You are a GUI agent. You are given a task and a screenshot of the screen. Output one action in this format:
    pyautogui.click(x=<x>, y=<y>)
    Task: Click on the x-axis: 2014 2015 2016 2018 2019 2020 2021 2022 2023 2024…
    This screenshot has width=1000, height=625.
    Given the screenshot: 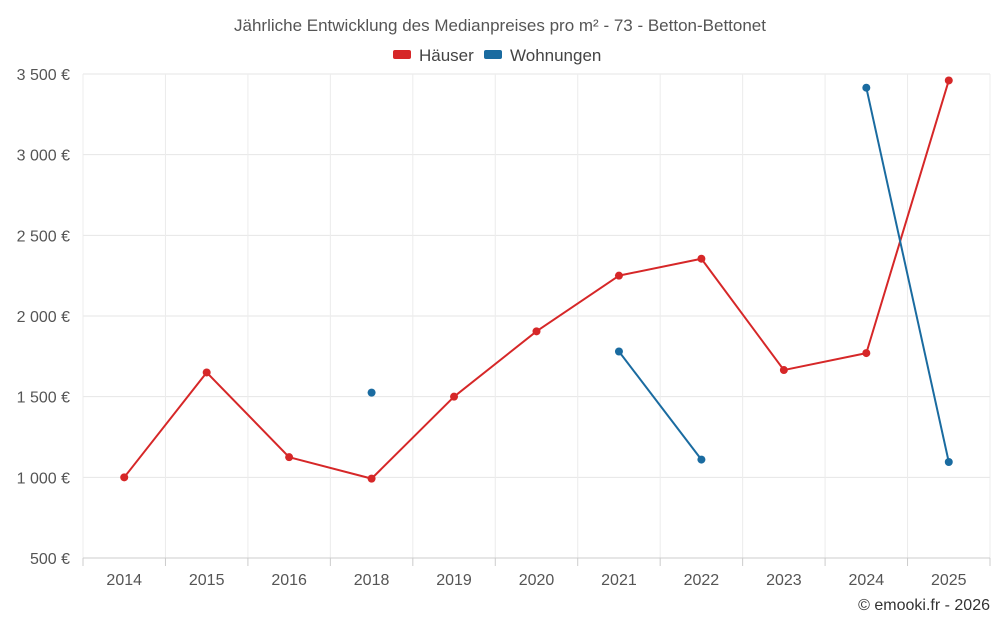 What is the action you would take?
    pyautogui.click(x=536, y=573)
    